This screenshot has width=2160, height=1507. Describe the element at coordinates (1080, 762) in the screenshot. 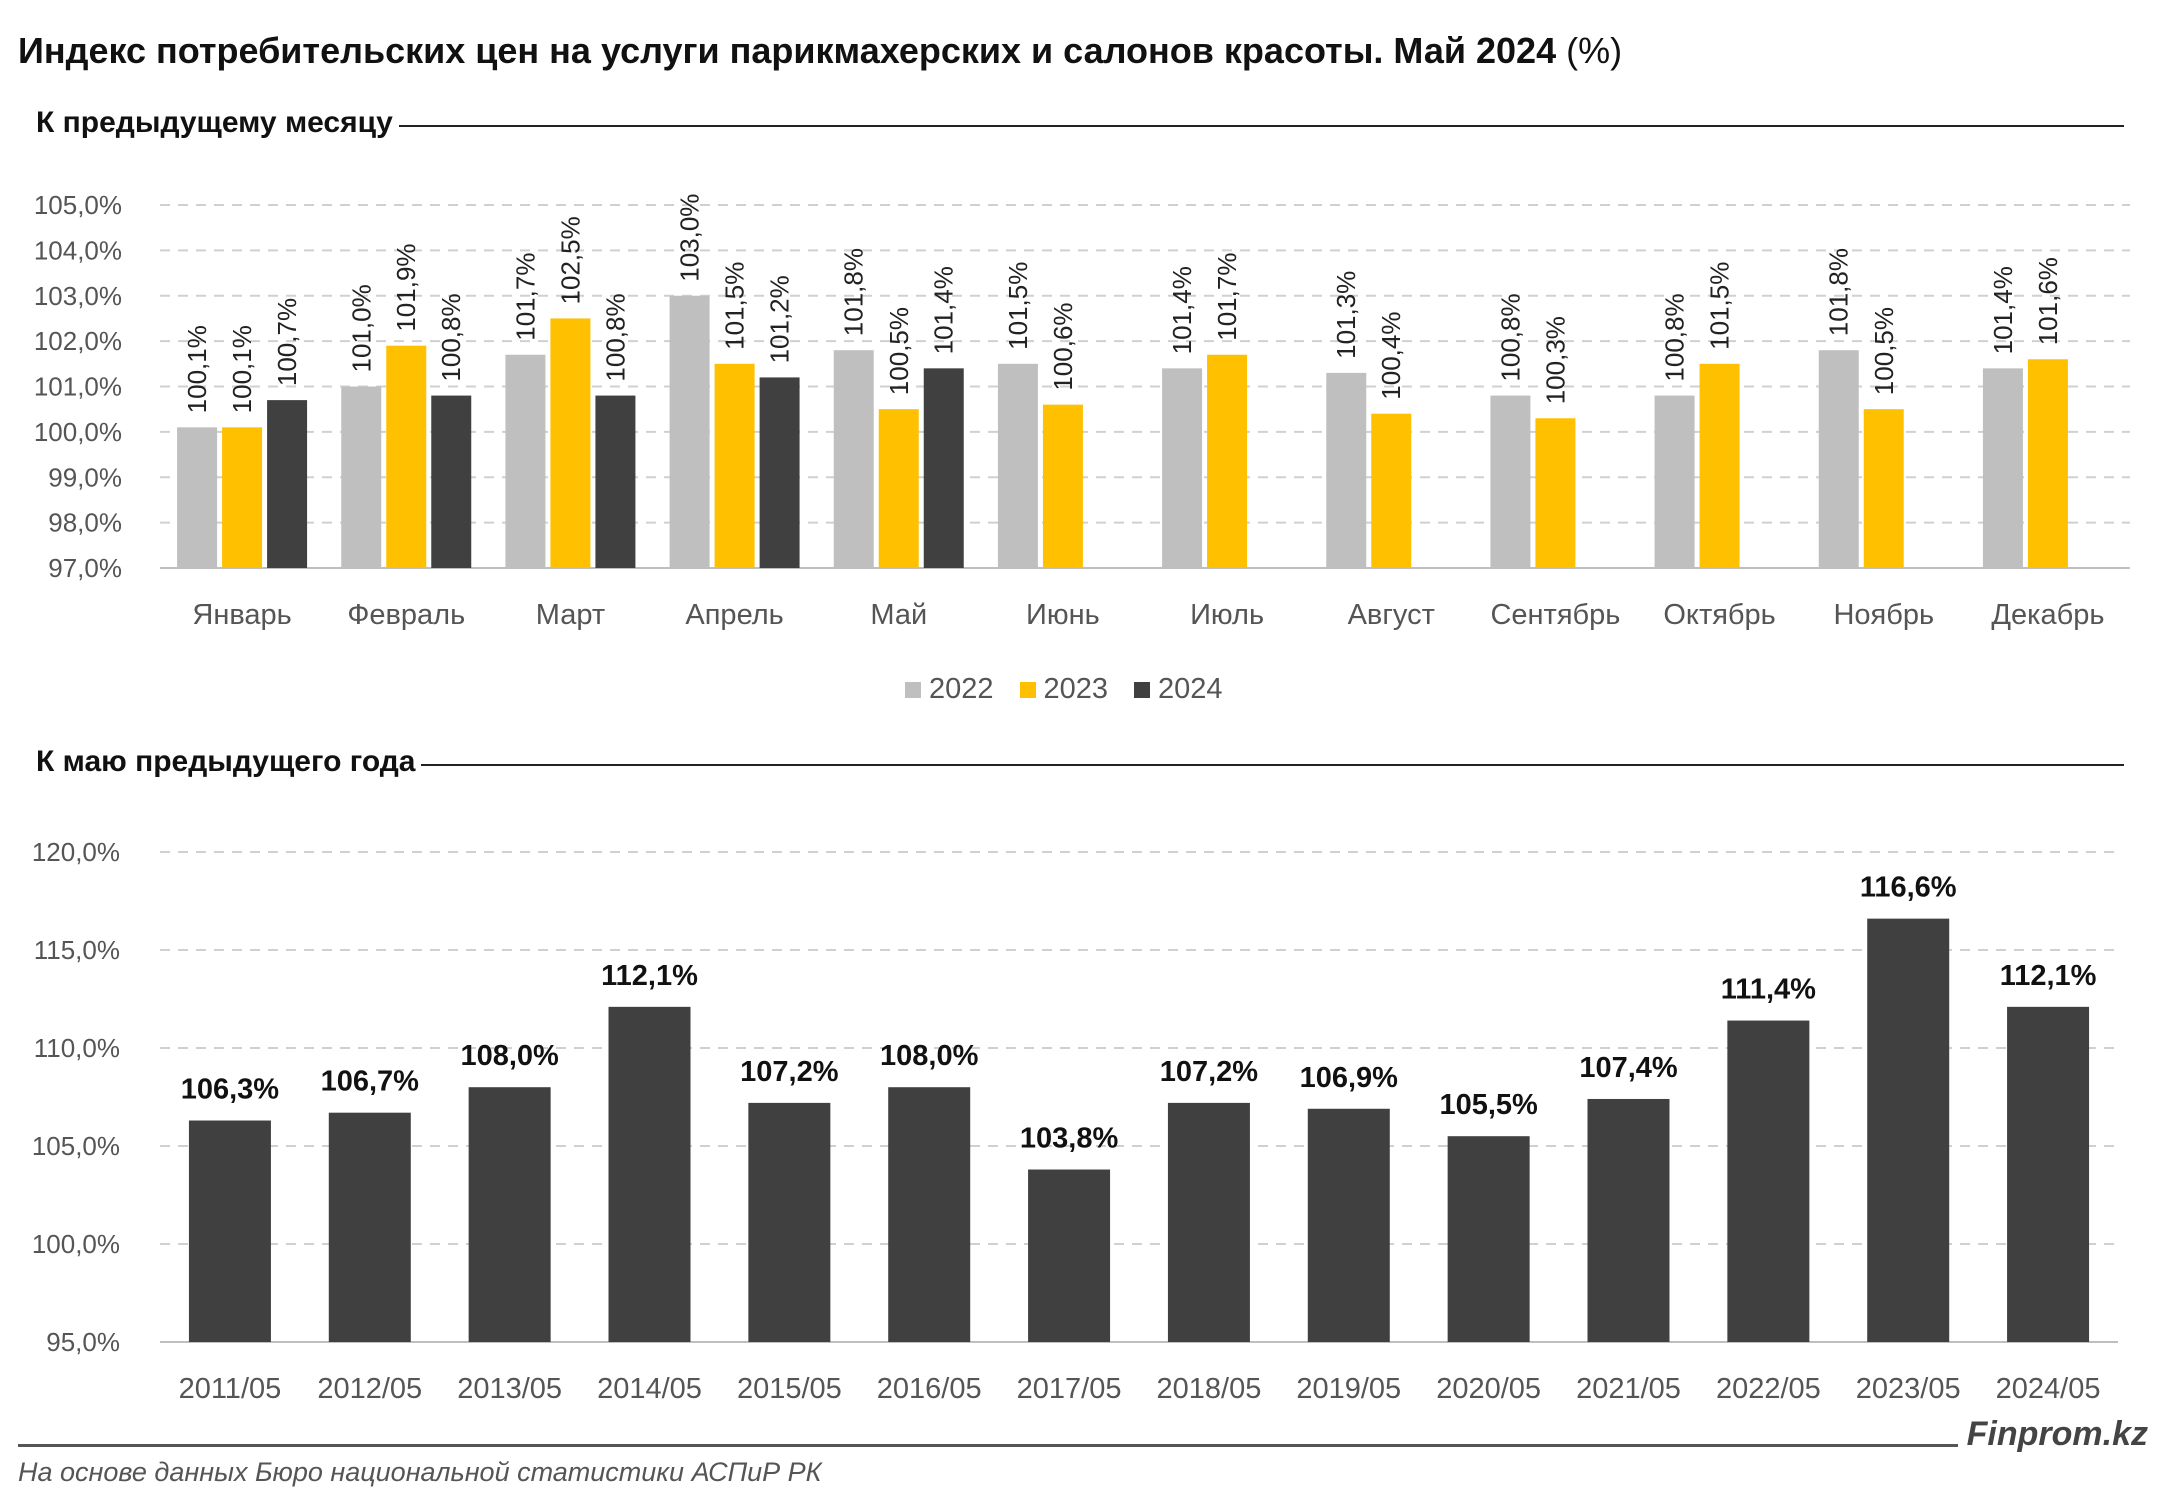

I see `section-header-yearly: К маю предыдущего года` at that location.